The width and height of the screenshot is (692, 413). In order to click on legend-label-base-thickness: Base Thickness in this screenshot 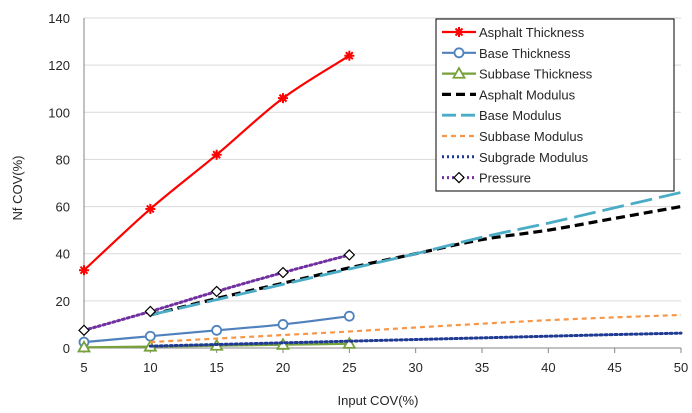, I will do `click(525, 53)`.